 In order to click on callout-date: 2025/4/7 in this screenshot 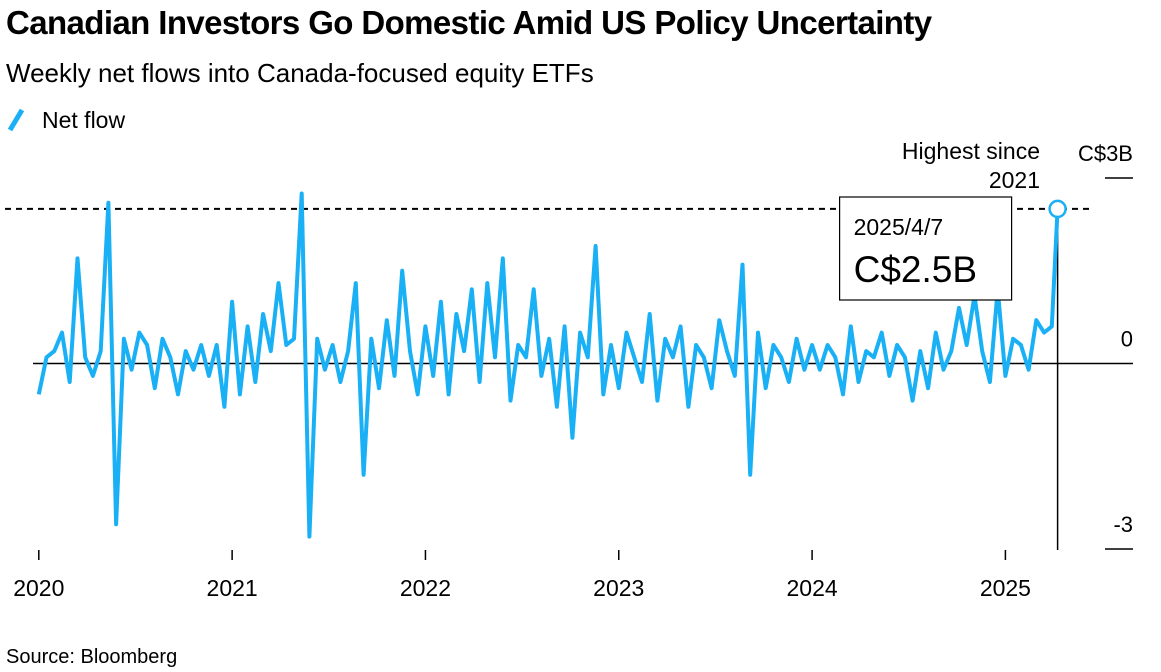, I will do `click(899, 227)`.